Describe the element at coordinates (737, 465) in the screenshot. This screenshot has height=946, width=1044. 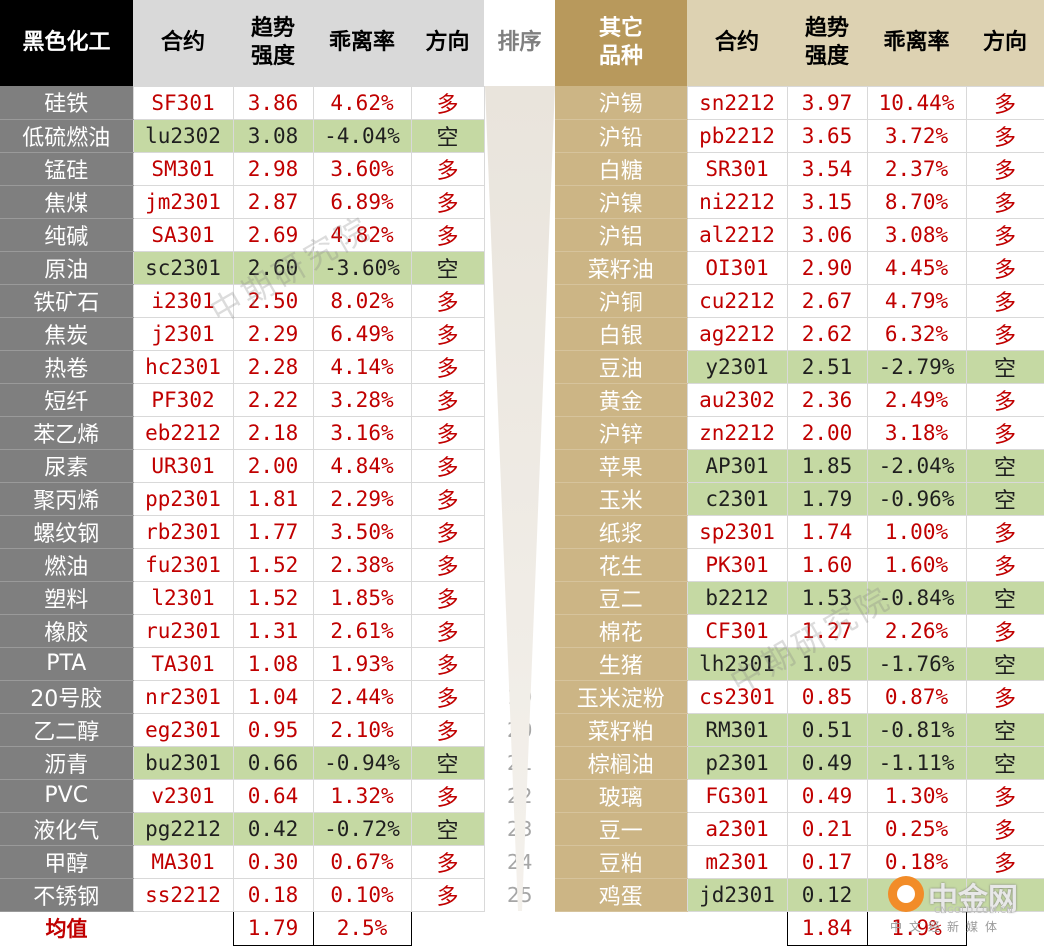
I see `right-contract: AP301` at that location.